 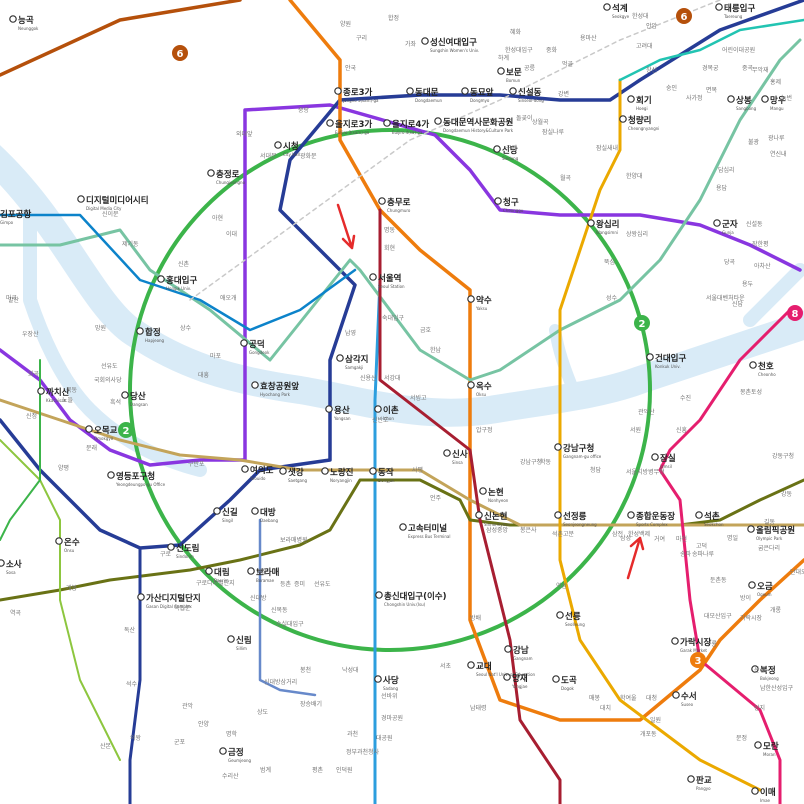 I want to click on line-green-thin, so click(x=60, y=600).